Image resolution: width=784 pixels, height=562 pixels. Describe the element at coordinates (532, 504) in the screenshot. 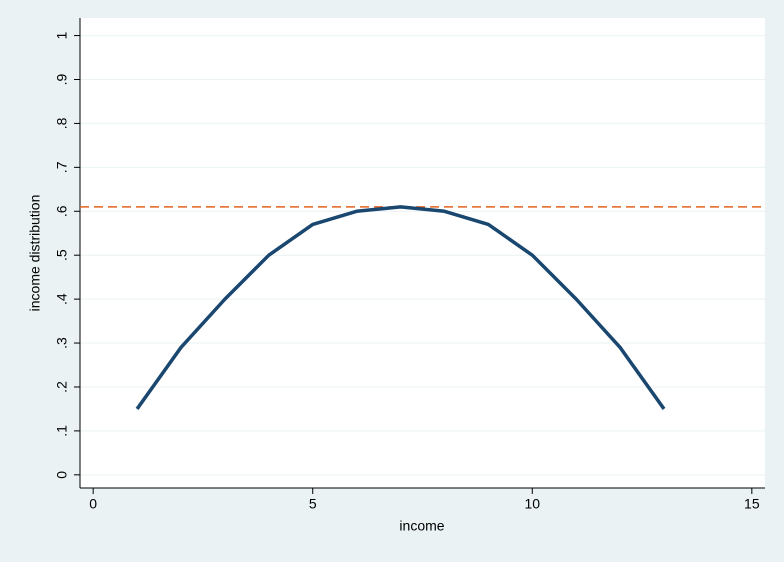

I see `x-tick-label: 10` at that location.